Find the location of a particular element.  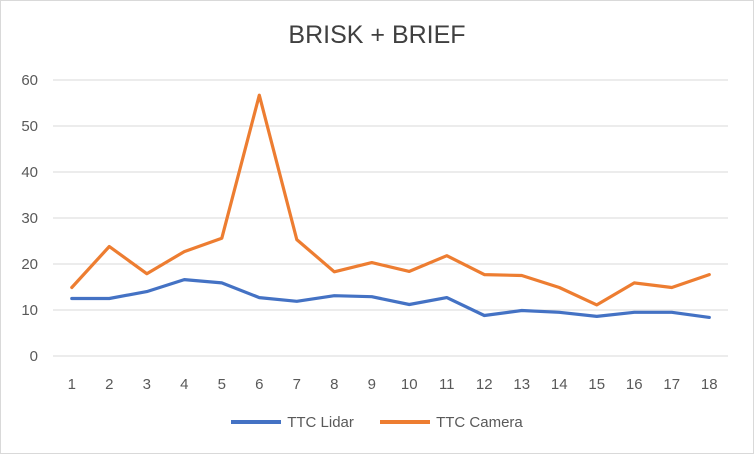

x-tick-label: 9 is located at coordinates (372, 384).